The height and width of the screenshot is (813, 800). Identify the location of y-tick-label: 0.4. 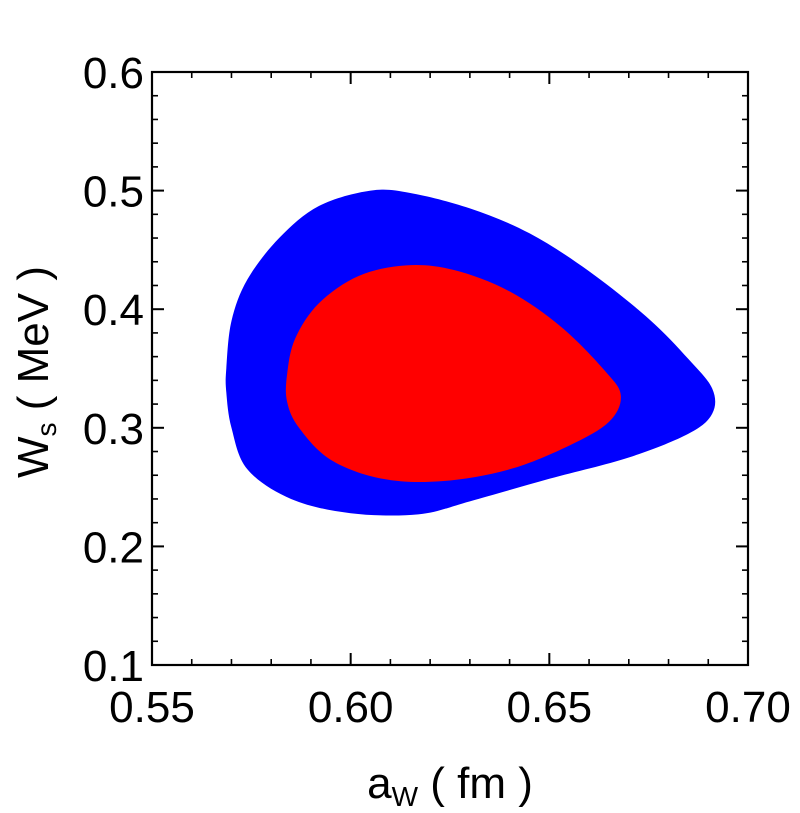
(113, 310).